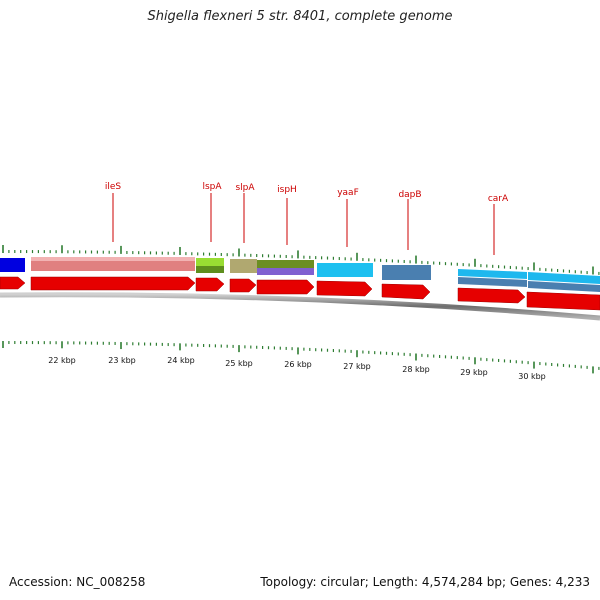 Image resolution: width=600 pixels, height=600 pixels. Describe the element at coordinates (212, 187) in the screenshot. I see `gene-label-lspA: lspA` at that location.